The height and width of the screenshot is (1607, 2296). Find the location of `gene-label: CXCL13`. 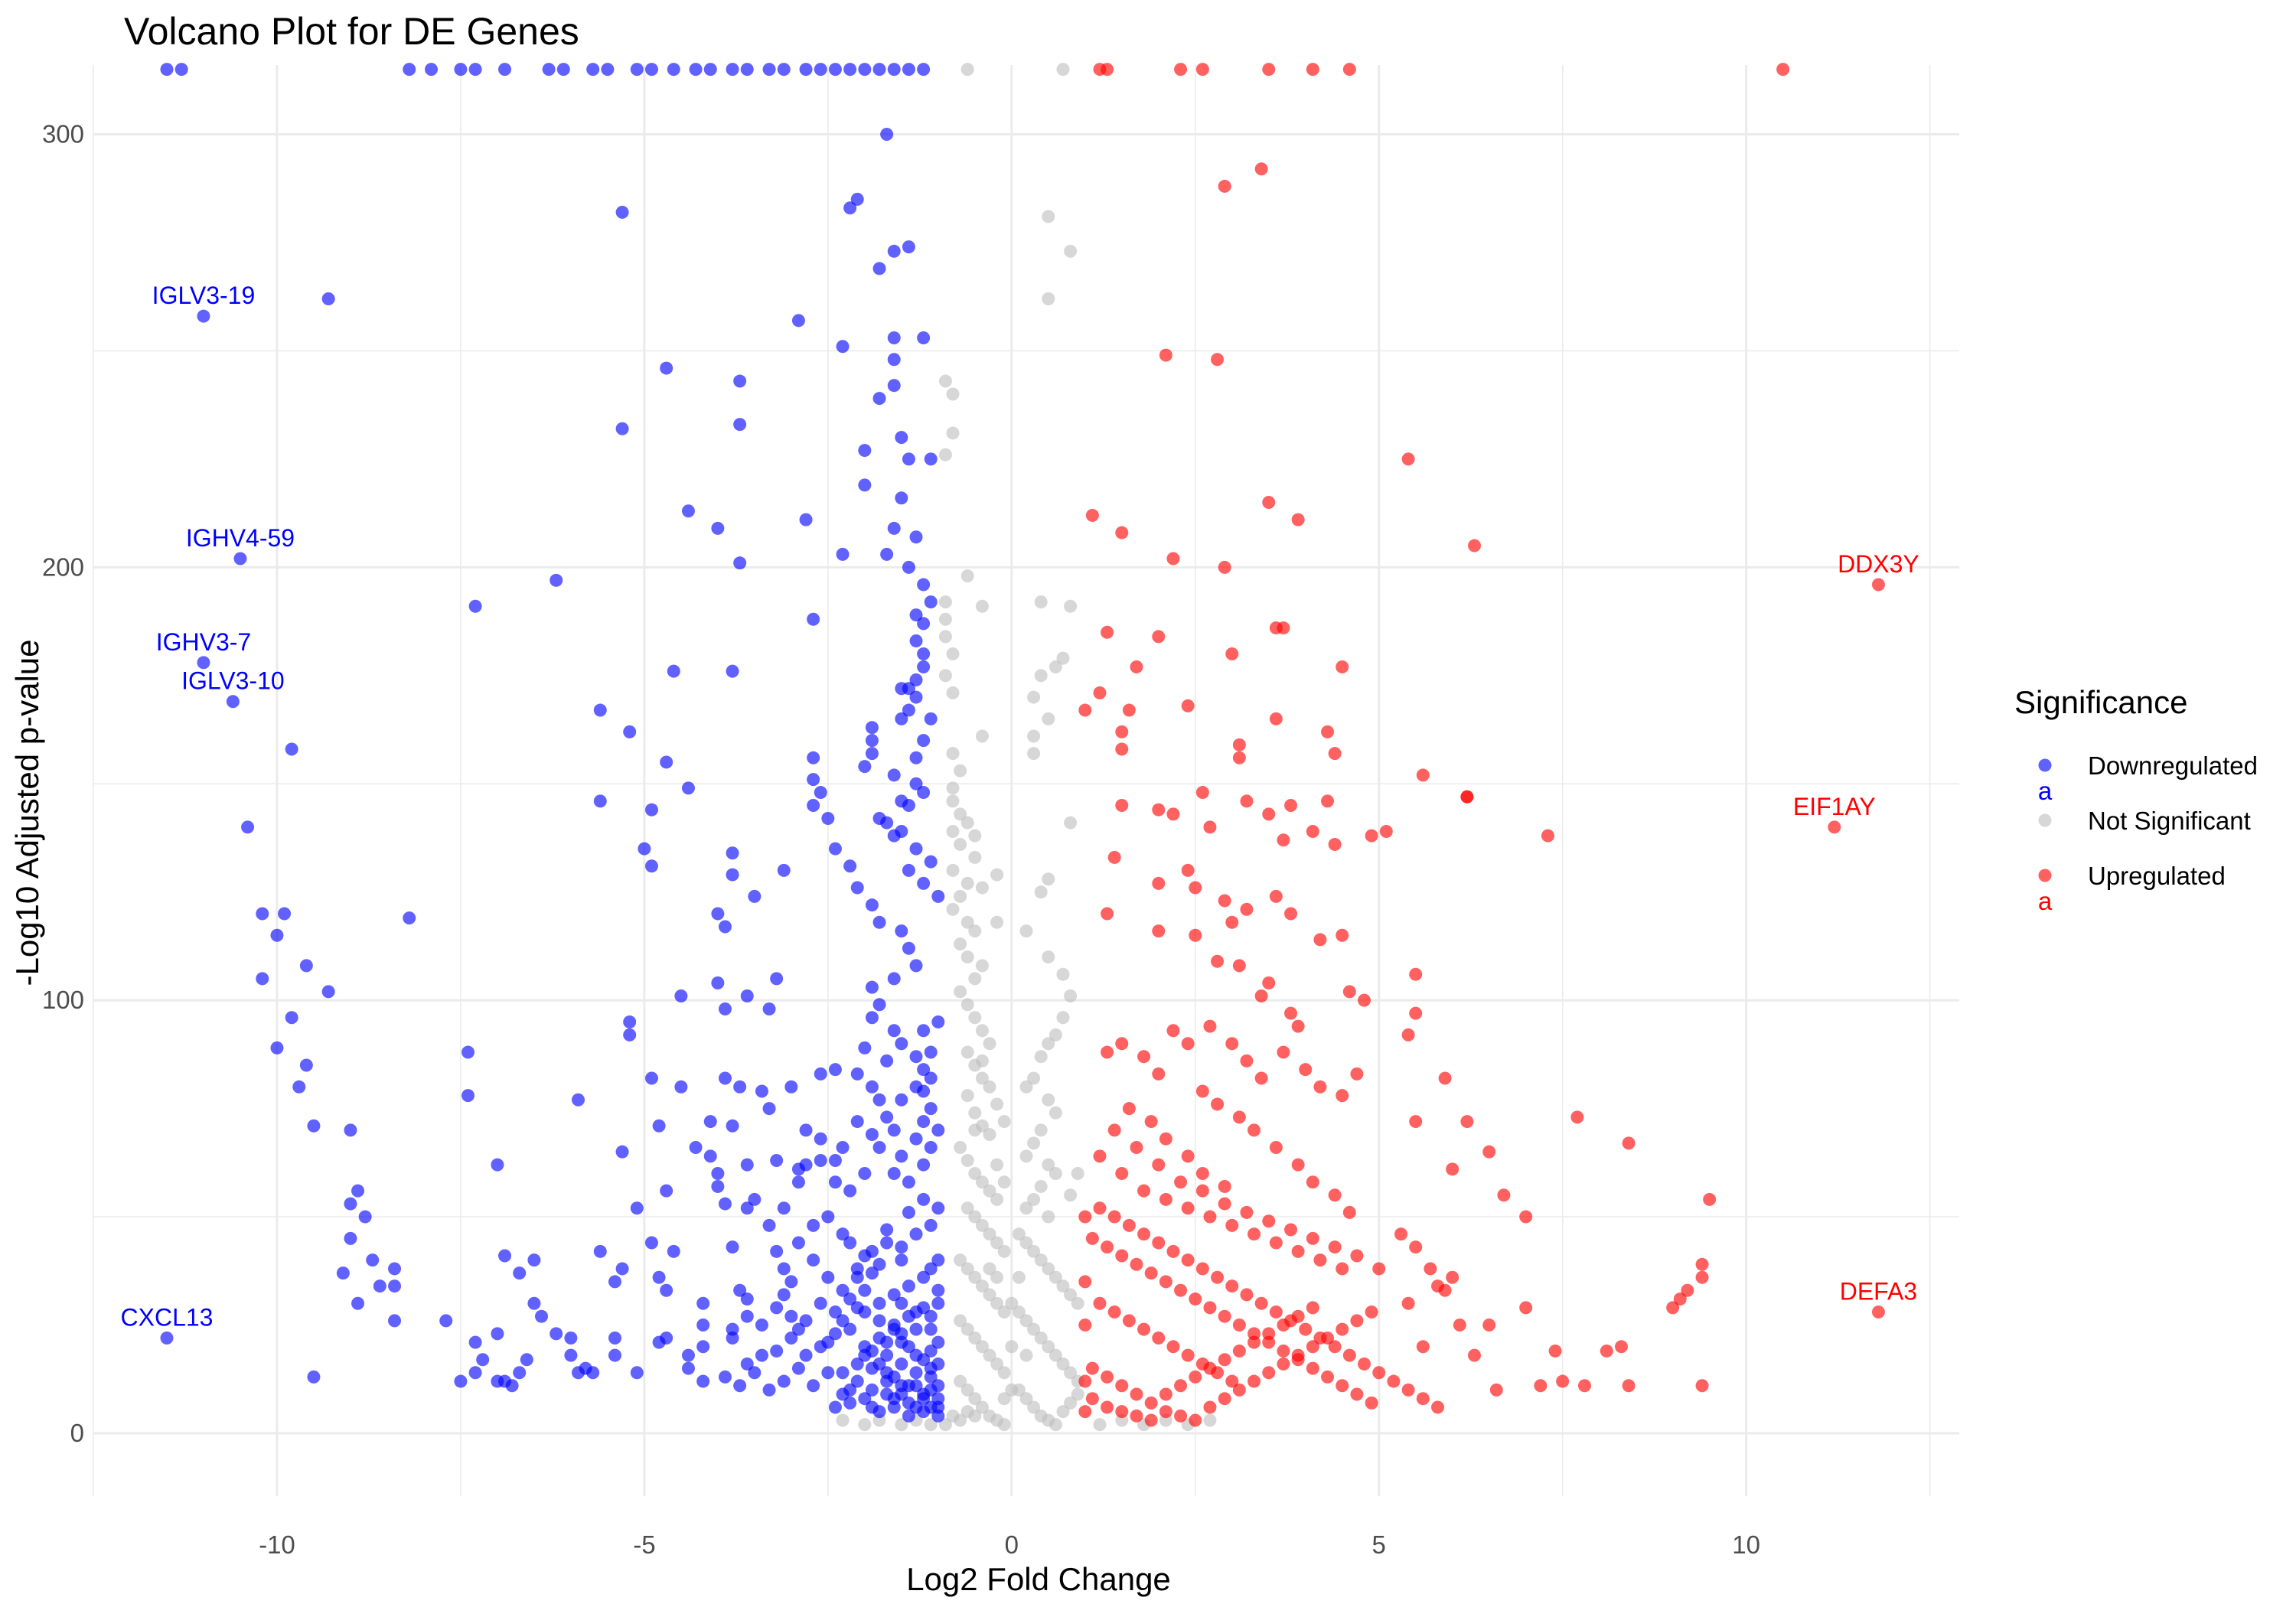

gene-label: CXCL13 is located at coordinates (167, 1317).